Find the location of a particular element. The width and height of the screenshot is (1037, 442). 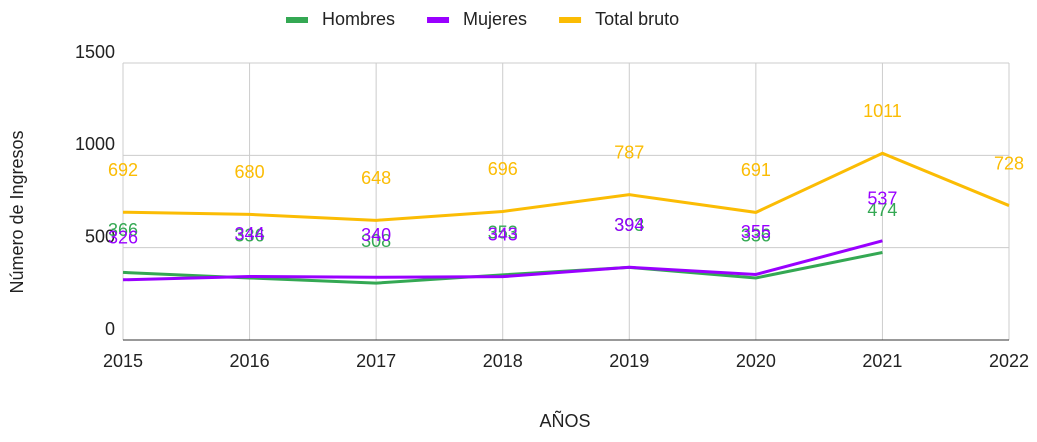

data-label: 355 is located at coordinates (756, 232).